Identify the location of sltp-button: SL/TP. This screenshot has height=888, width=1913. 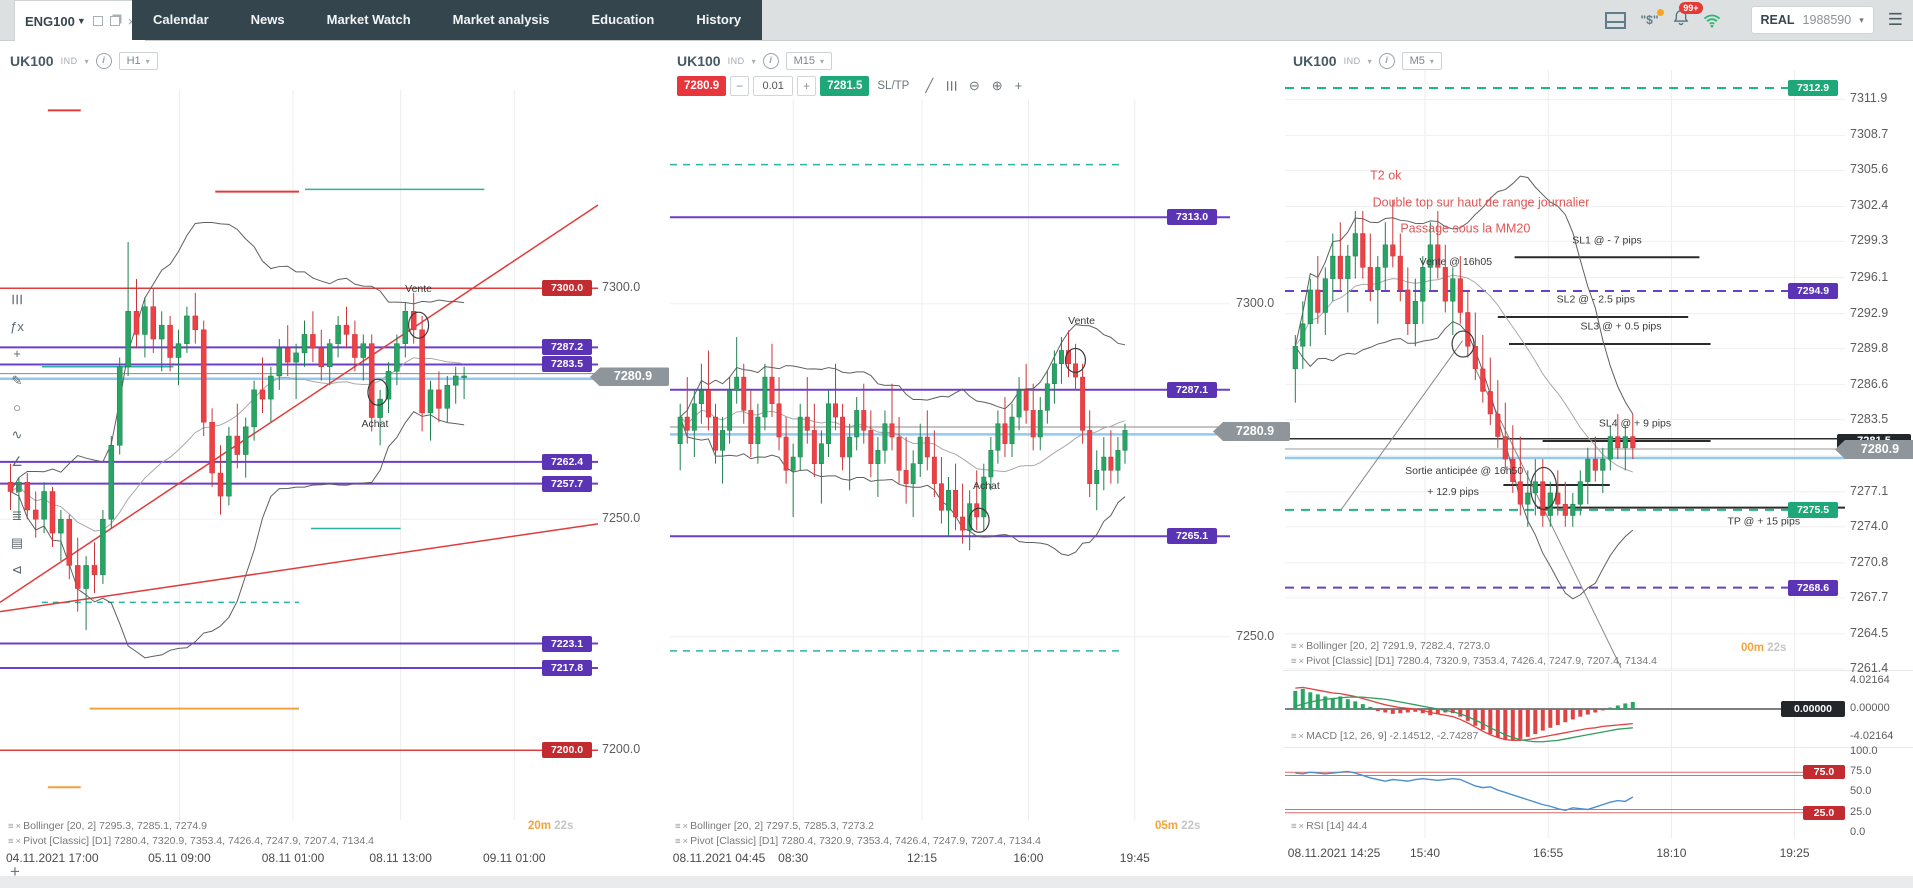
(893, 86).